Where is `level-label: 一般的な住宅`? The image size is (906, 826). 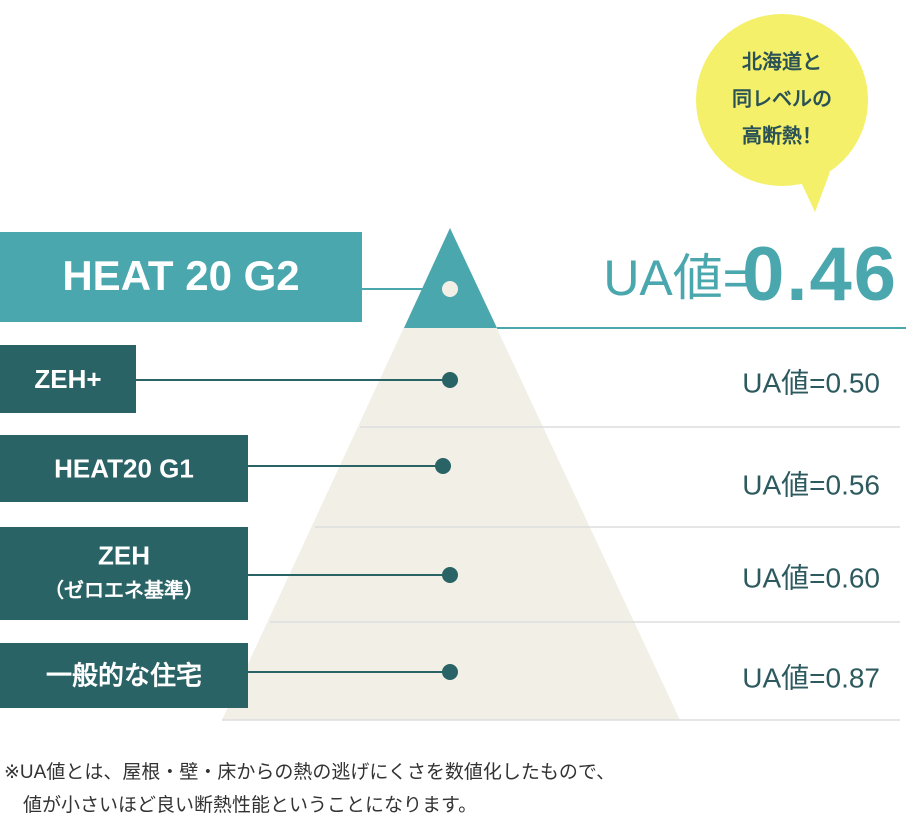 level-label: 一般的な住宅 is located at coordinates (124, 675).